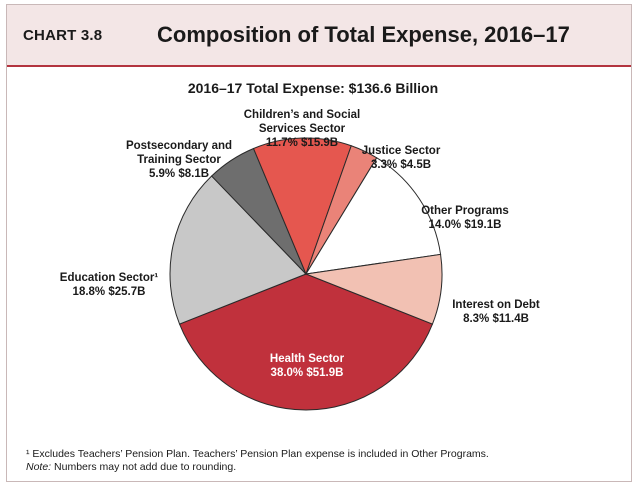 This screenshot has height=488, width=640. I want to click on chart-title: Composition of Total Expense, 2016–17, so click(363, 34).